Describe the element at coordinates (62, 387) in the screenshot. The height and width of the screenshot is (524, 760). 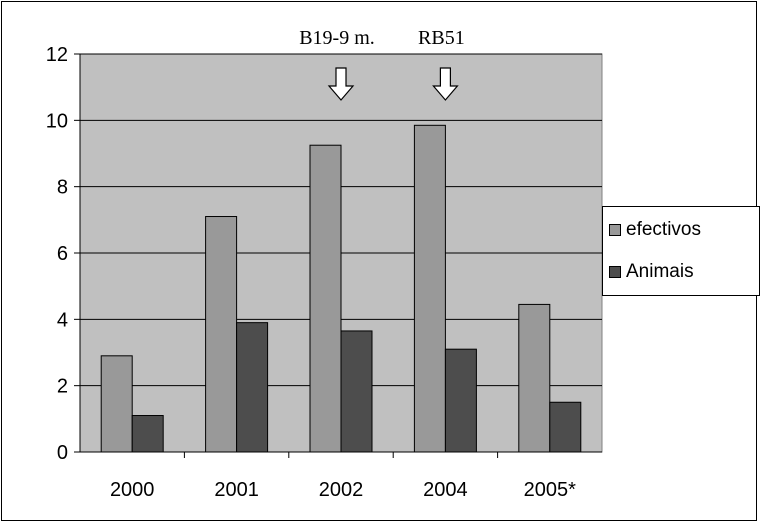
I see `y-tick-label: 2` at that location.